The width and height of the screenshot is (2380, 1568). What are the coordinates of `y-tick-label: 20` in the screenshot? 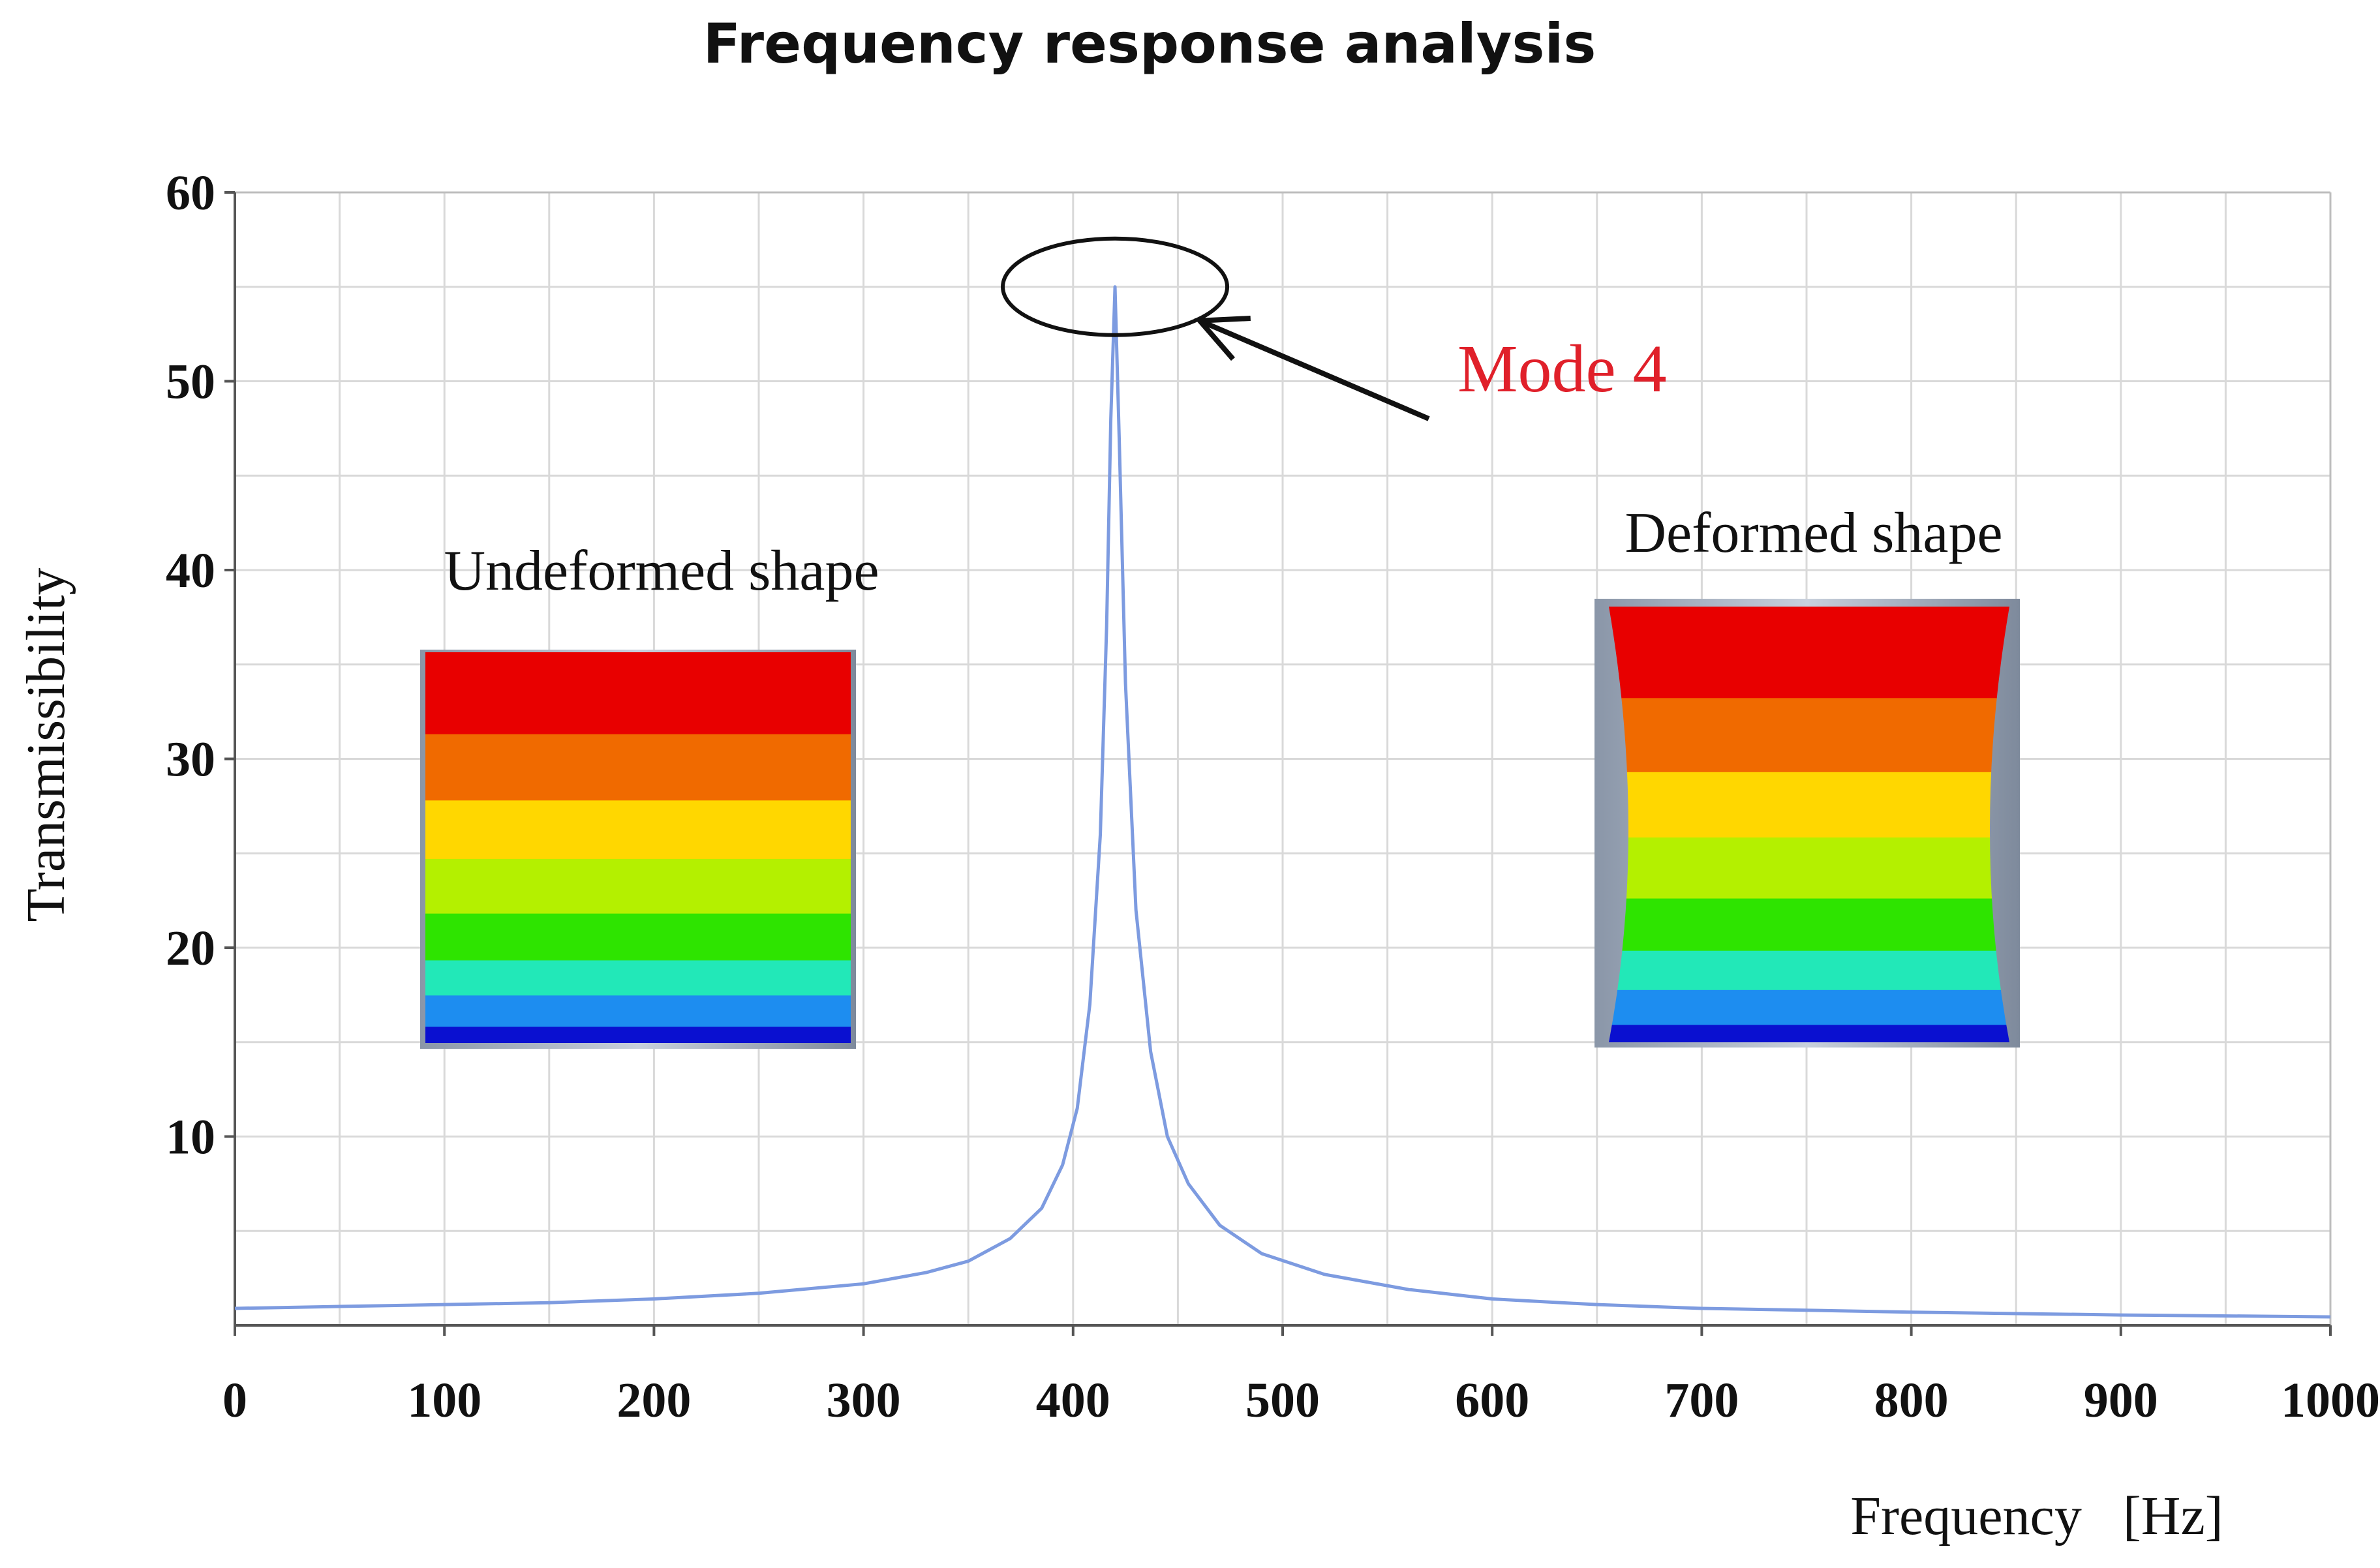 It's located at (190, 948).